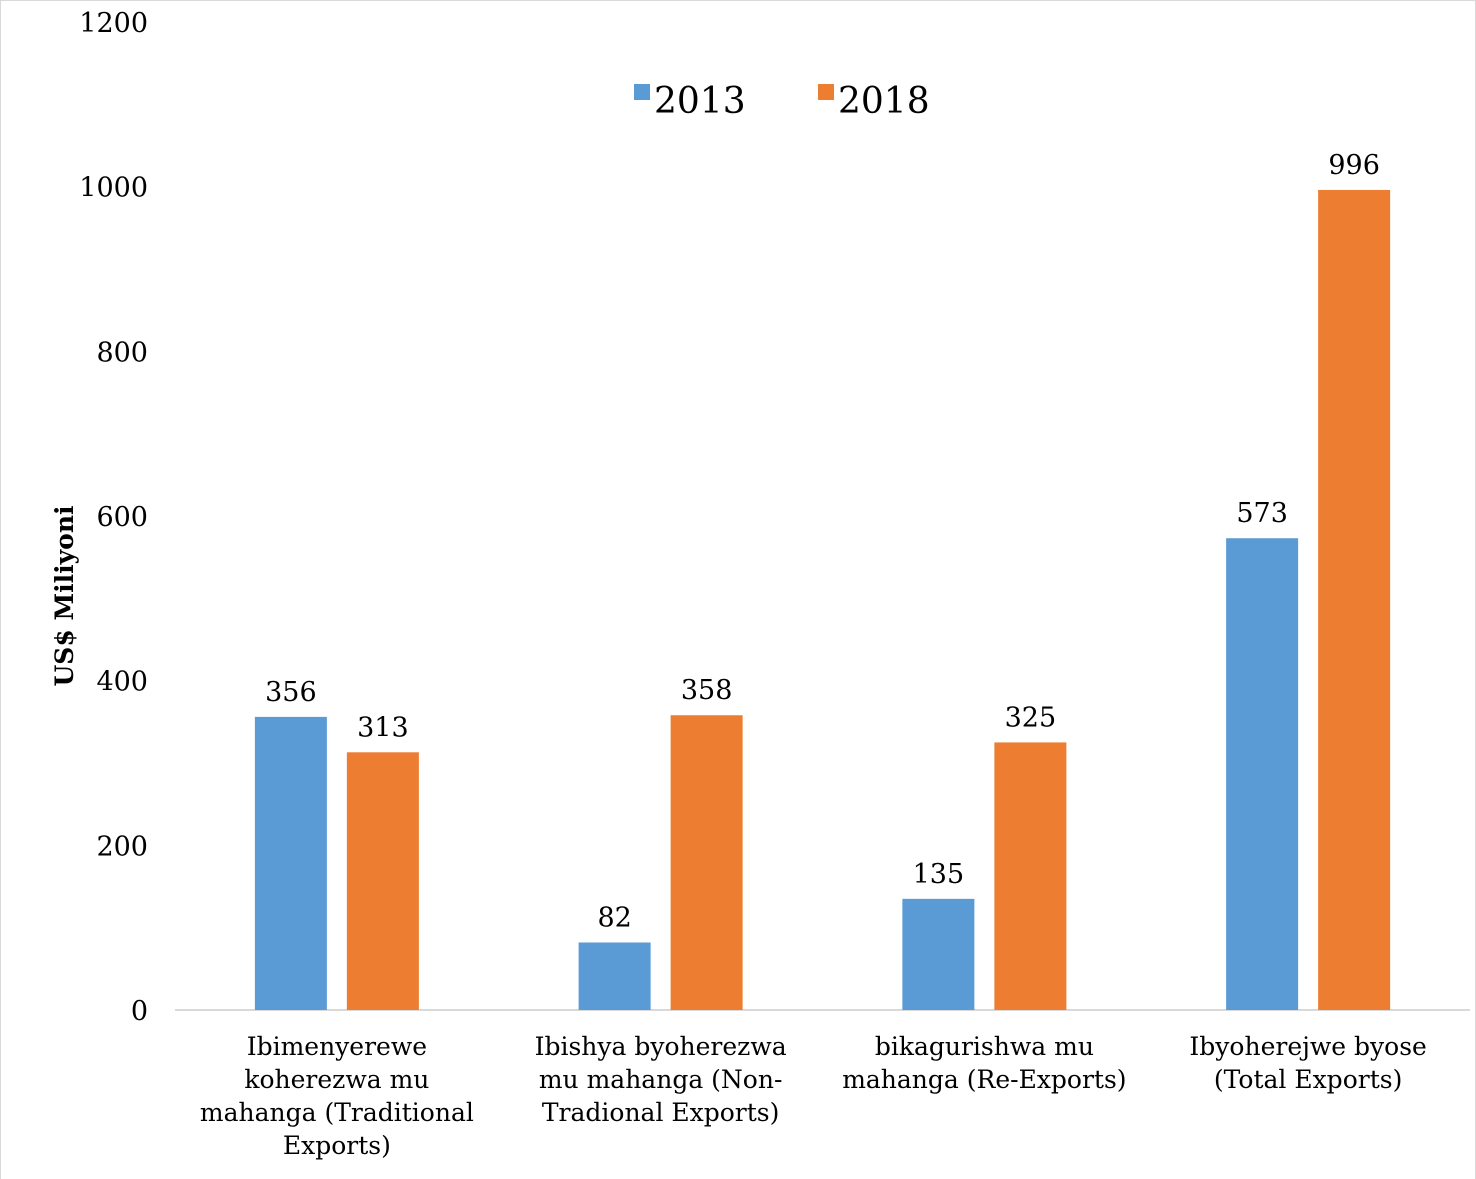  I want to click on legend-swatch-2018, so click(826, 92).